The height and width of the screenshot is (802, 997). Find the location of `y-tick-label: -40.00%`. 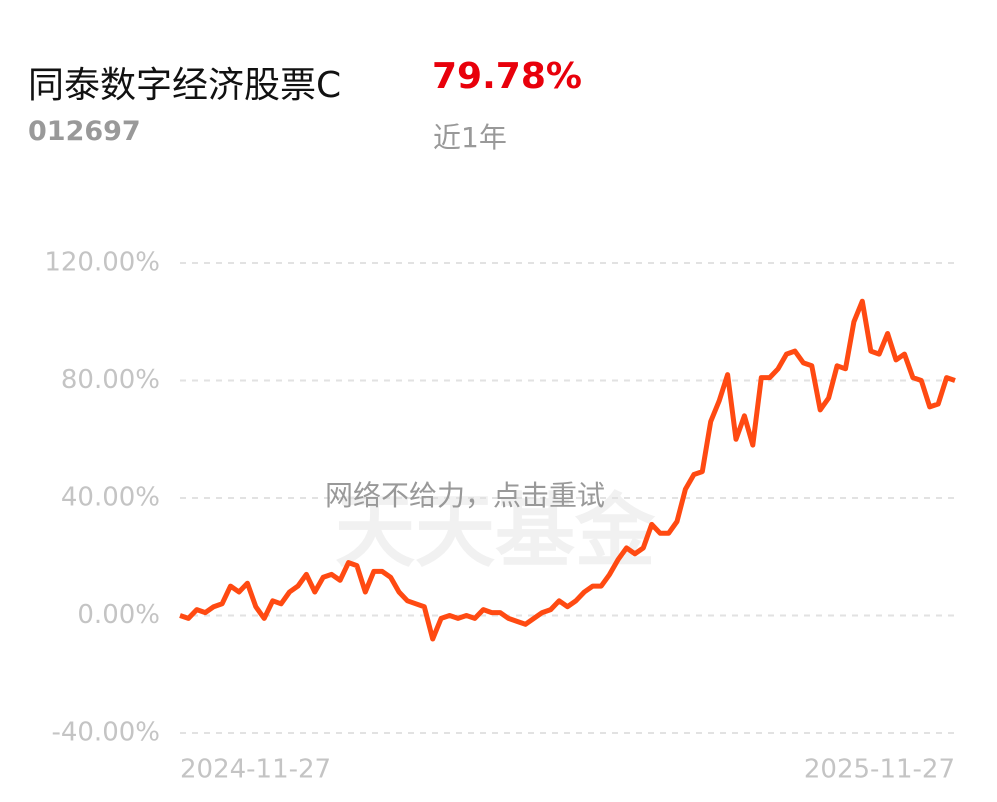

y-tick-label: -40.00% is located at coordinates (105, 733).